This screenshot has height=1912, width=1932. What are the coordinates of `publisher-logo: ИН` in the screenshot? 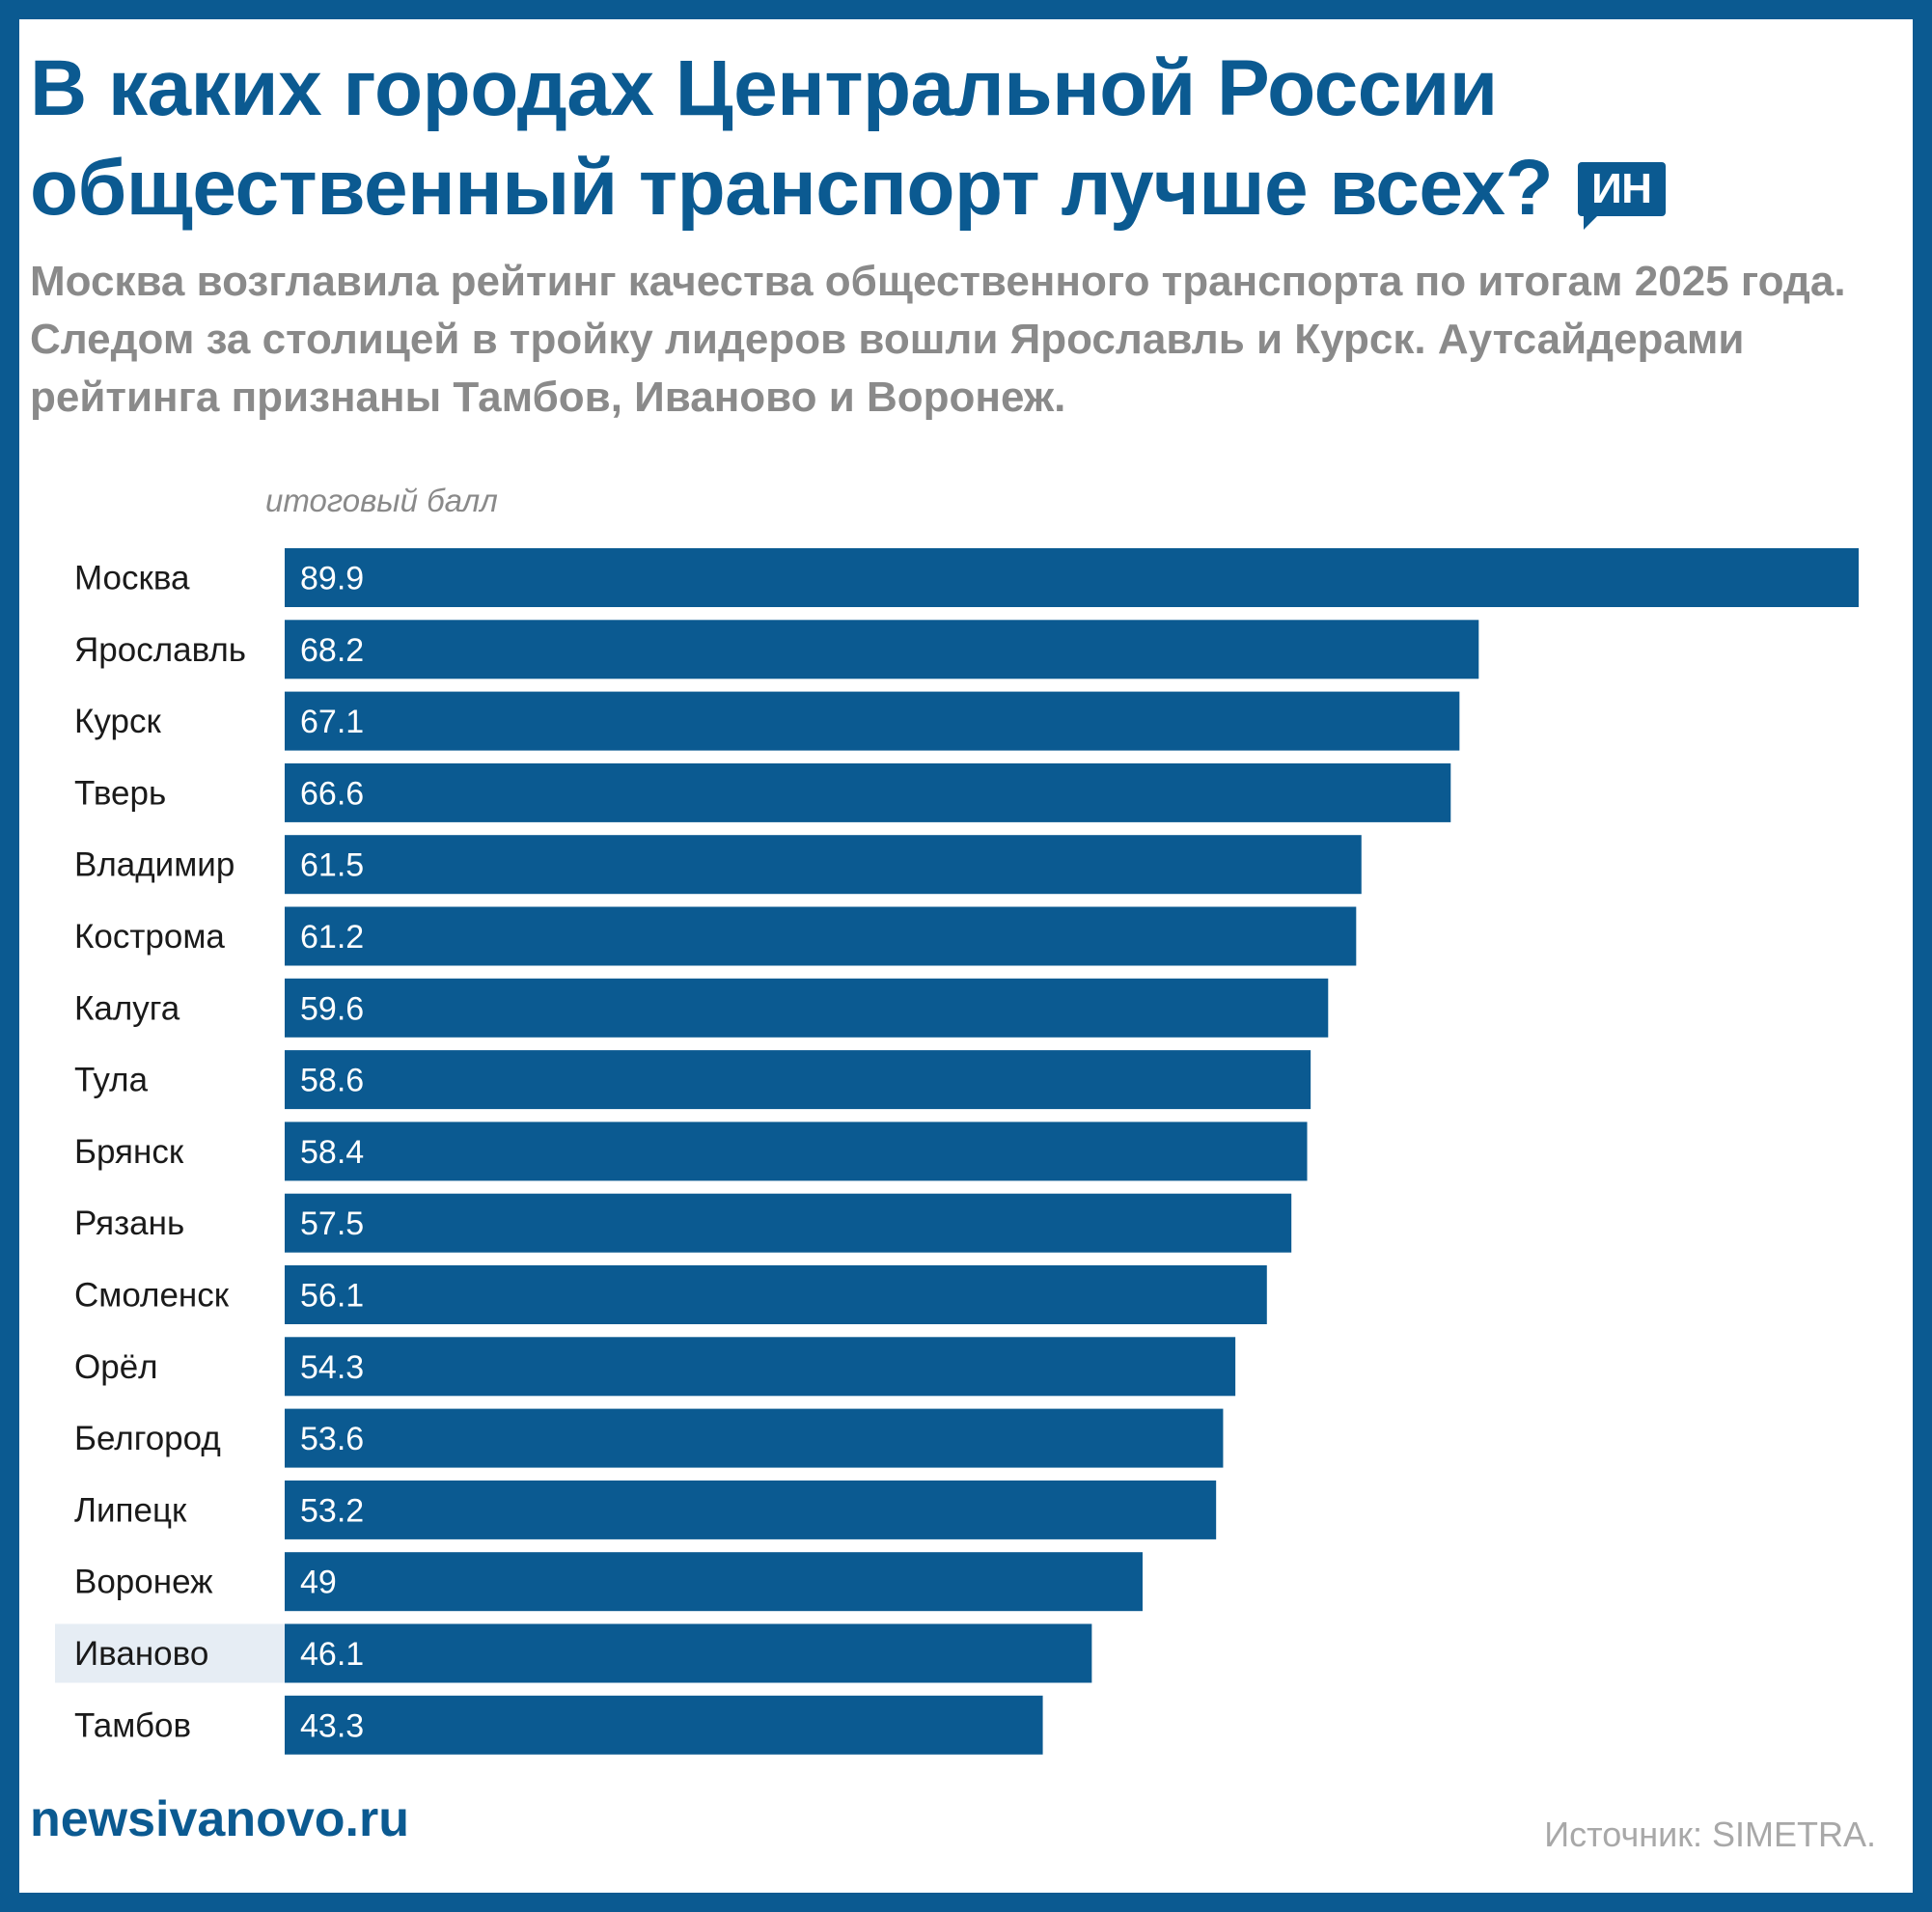 It's located at (1622, 196).